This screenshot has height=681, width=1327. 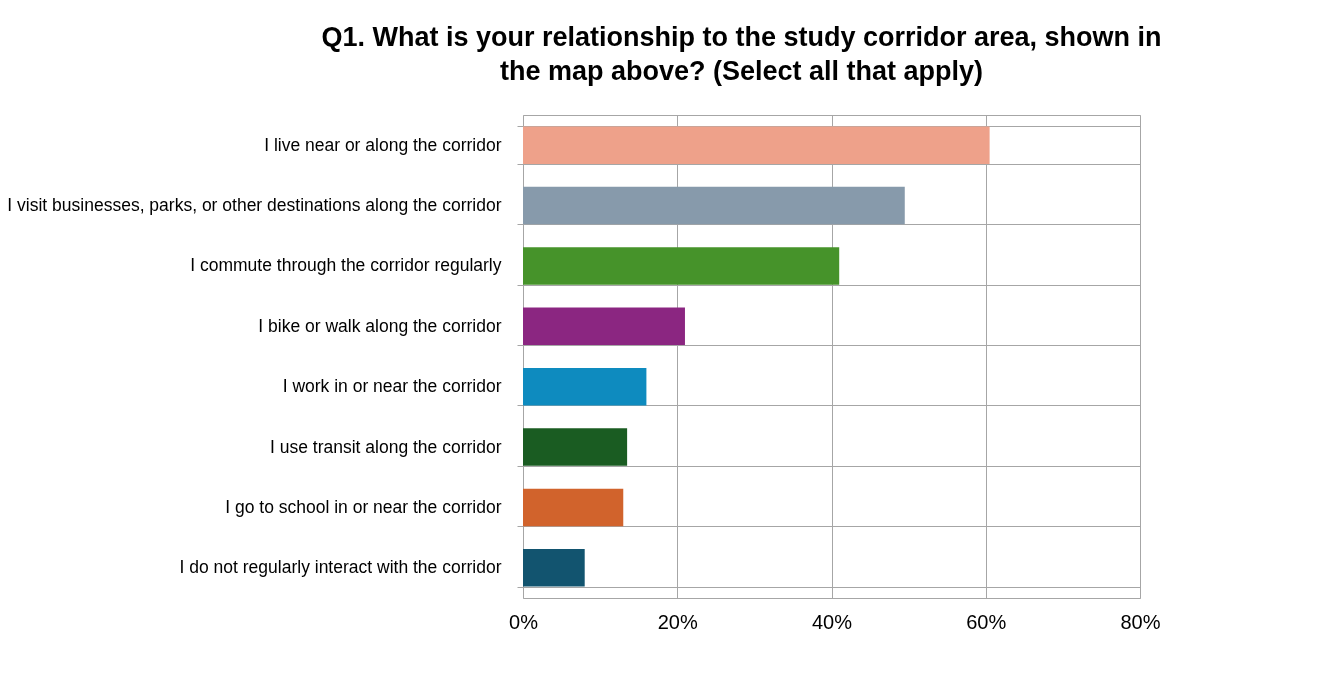 What do you see at coordinates (741, 54) in the screenshot?
I see `chart-title: Q1. What is your relationship to the study corridor area, shown in the map above? (Select all that apply)` at bounding box center [741, 54].